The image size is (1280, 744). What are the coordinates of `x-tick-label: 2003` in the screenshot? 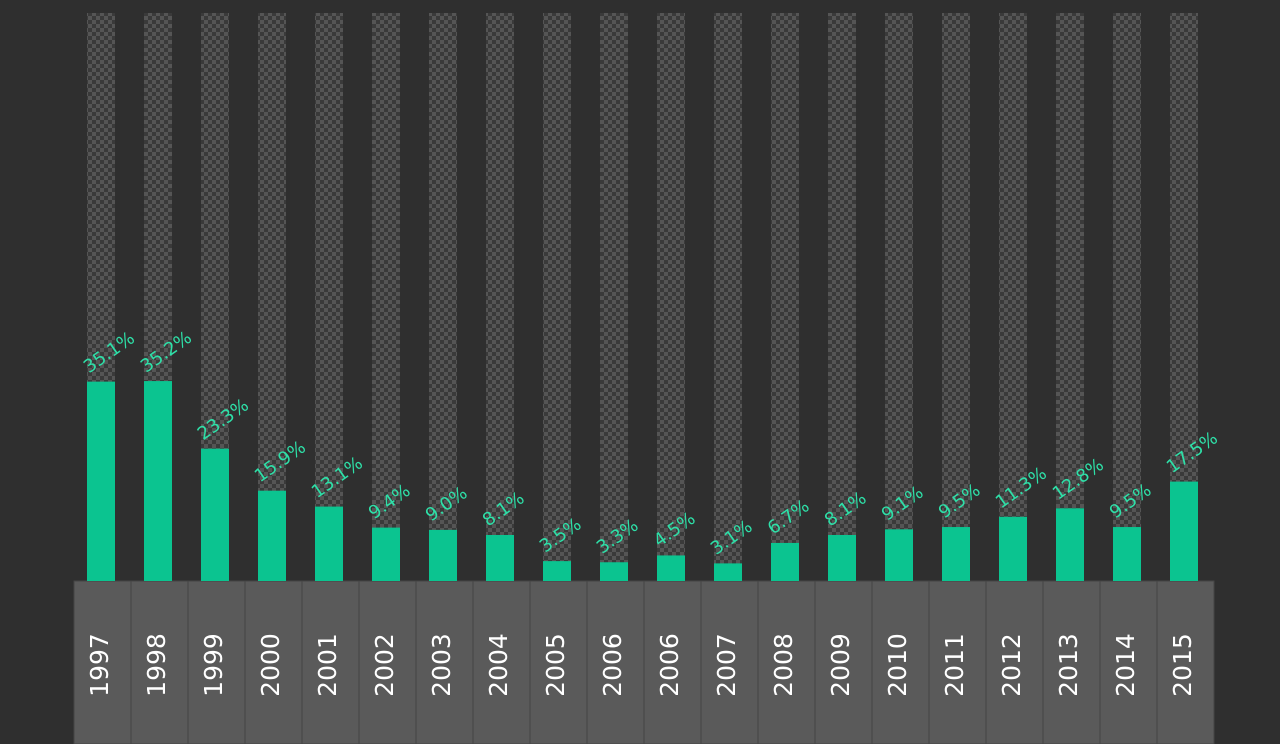 It's located at (441, 665).